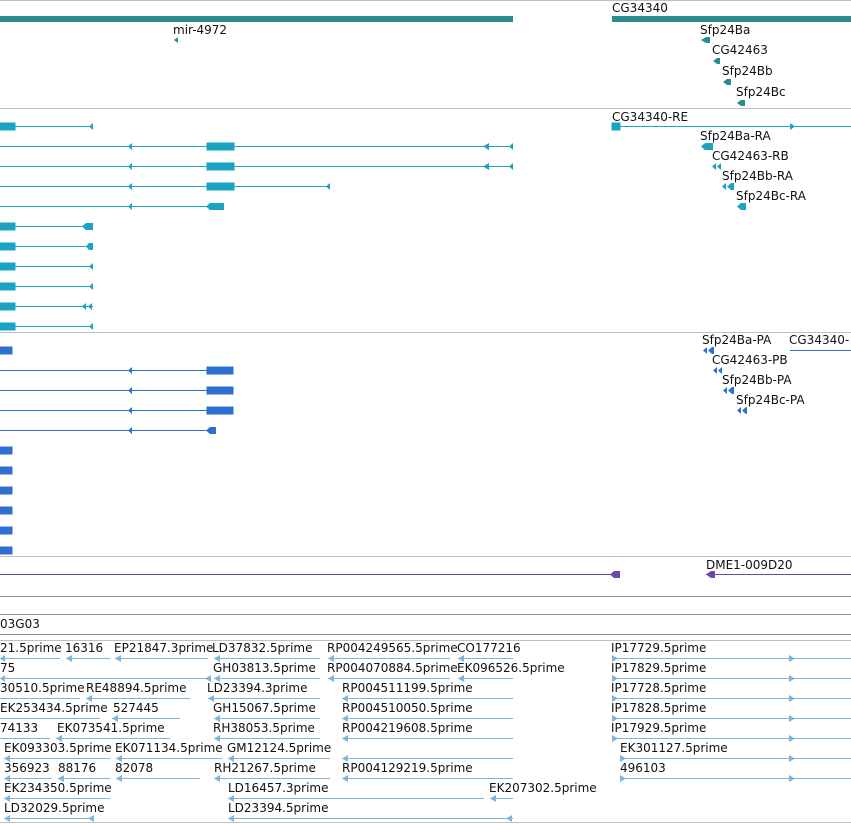 The image size is (851, 824). Describe the element at coordinates (659, 688) in the screenshot. I see `est-label: IP17728.5prime` at that location.